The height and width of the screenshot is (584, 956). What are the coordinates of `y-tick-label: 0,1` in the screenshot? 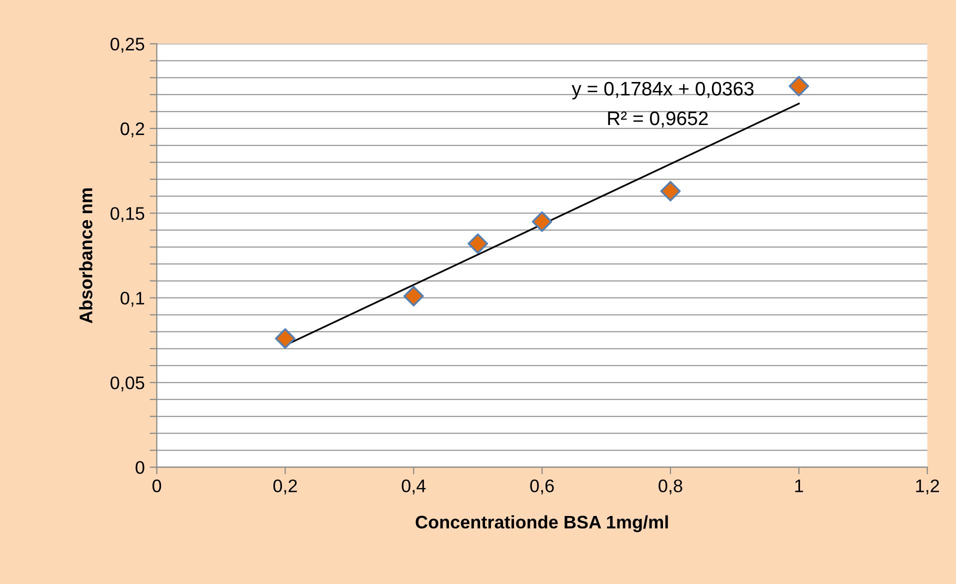 It's located at (132, 299).